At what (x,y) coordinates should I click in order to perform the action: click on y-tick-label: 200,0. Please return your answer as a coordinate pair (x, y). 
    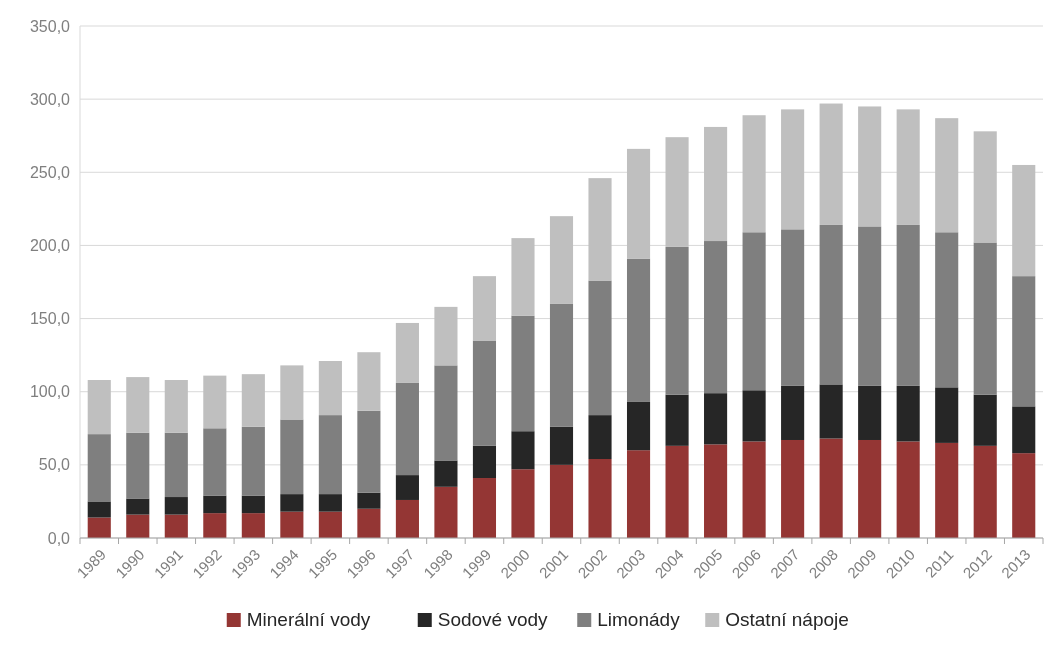
    Looking at the image, I should click on (50, 246).